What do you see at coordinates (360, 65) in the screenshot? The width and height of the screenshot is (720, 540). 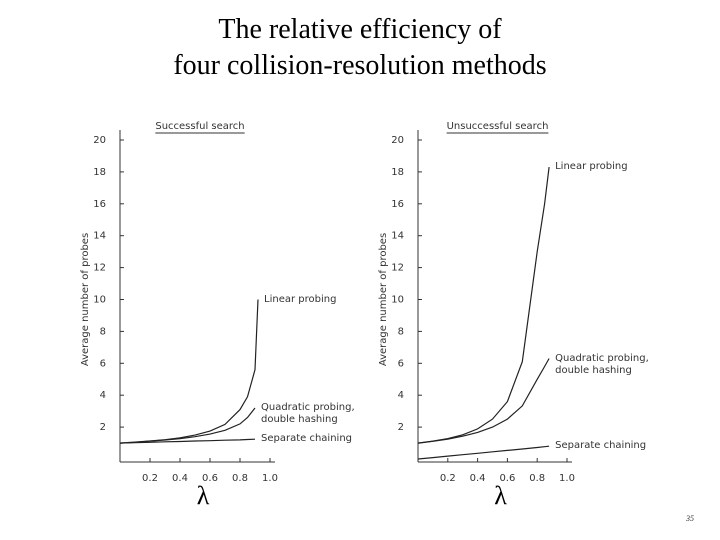 I see `slide-title: four collision-resolution methods` at bounding box center [360, 65].